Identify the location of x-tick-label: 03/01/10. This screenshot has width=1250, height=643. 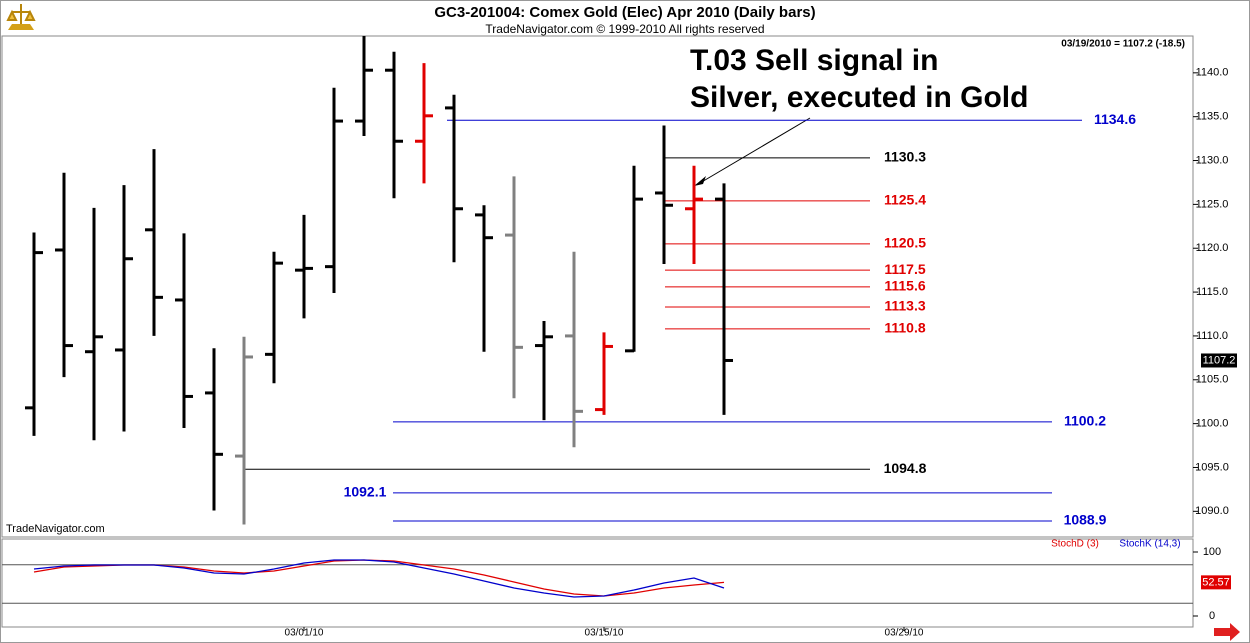
(304, 633).